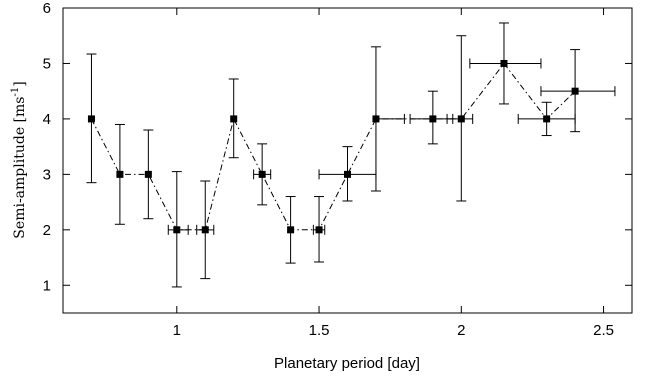 This screenshot has height=376, width=648. I want to click on y-tick-label: 4, so click(47, 119).